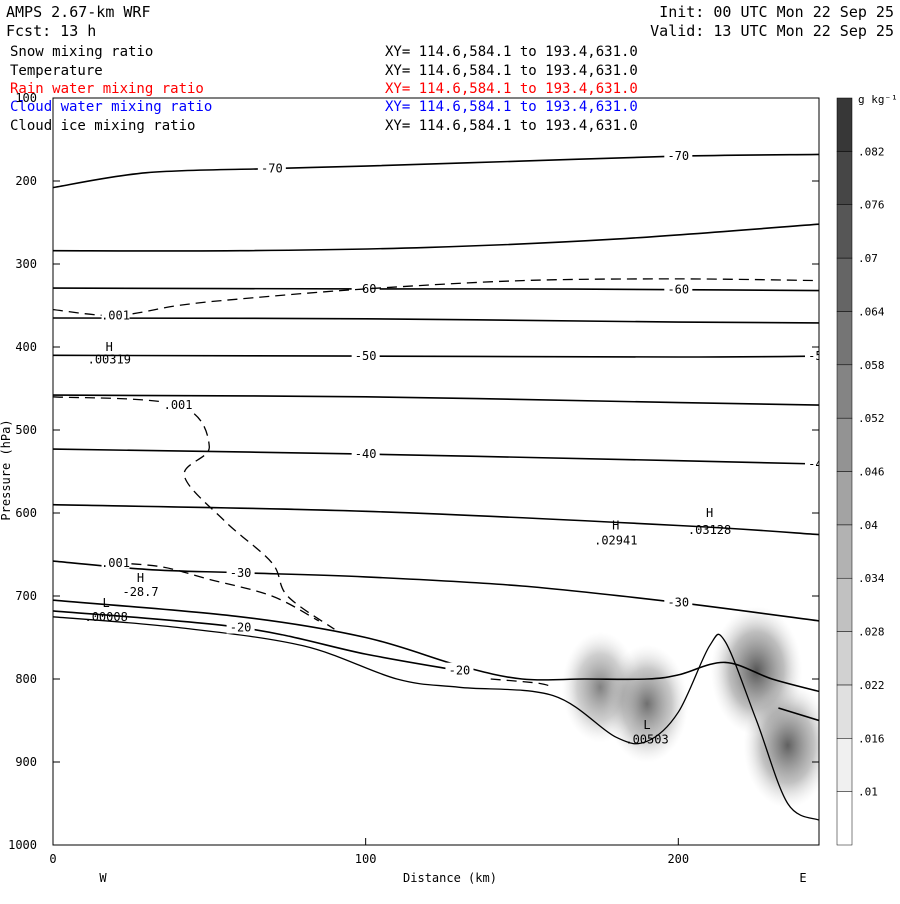  What do you see at coordinates (511, 52) in the screenshot?
I see `field-xy-snow: XY= 114.6,584.1 to 193.4,631.0` at bounding box center [511, 52].